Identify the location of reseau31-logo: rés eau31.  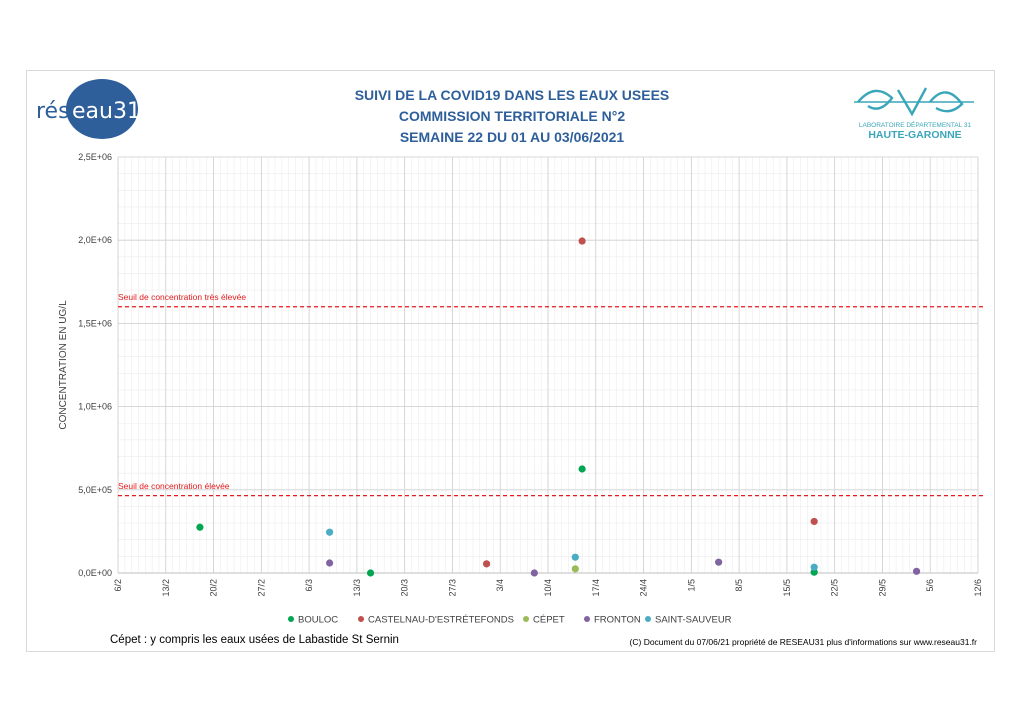
(88, 109).